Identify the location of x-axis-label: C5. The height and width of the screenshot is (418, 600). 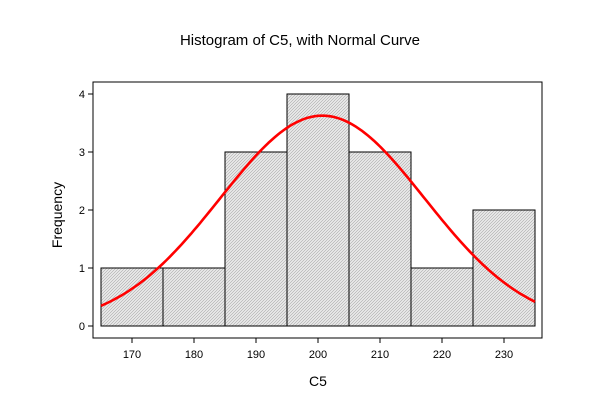
(318, 381).